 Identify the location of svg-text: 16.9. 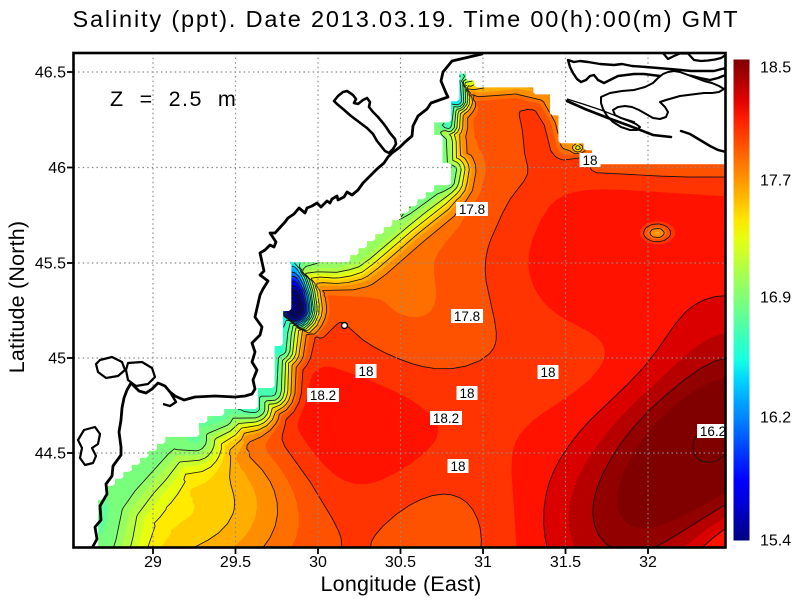
(775, 298).